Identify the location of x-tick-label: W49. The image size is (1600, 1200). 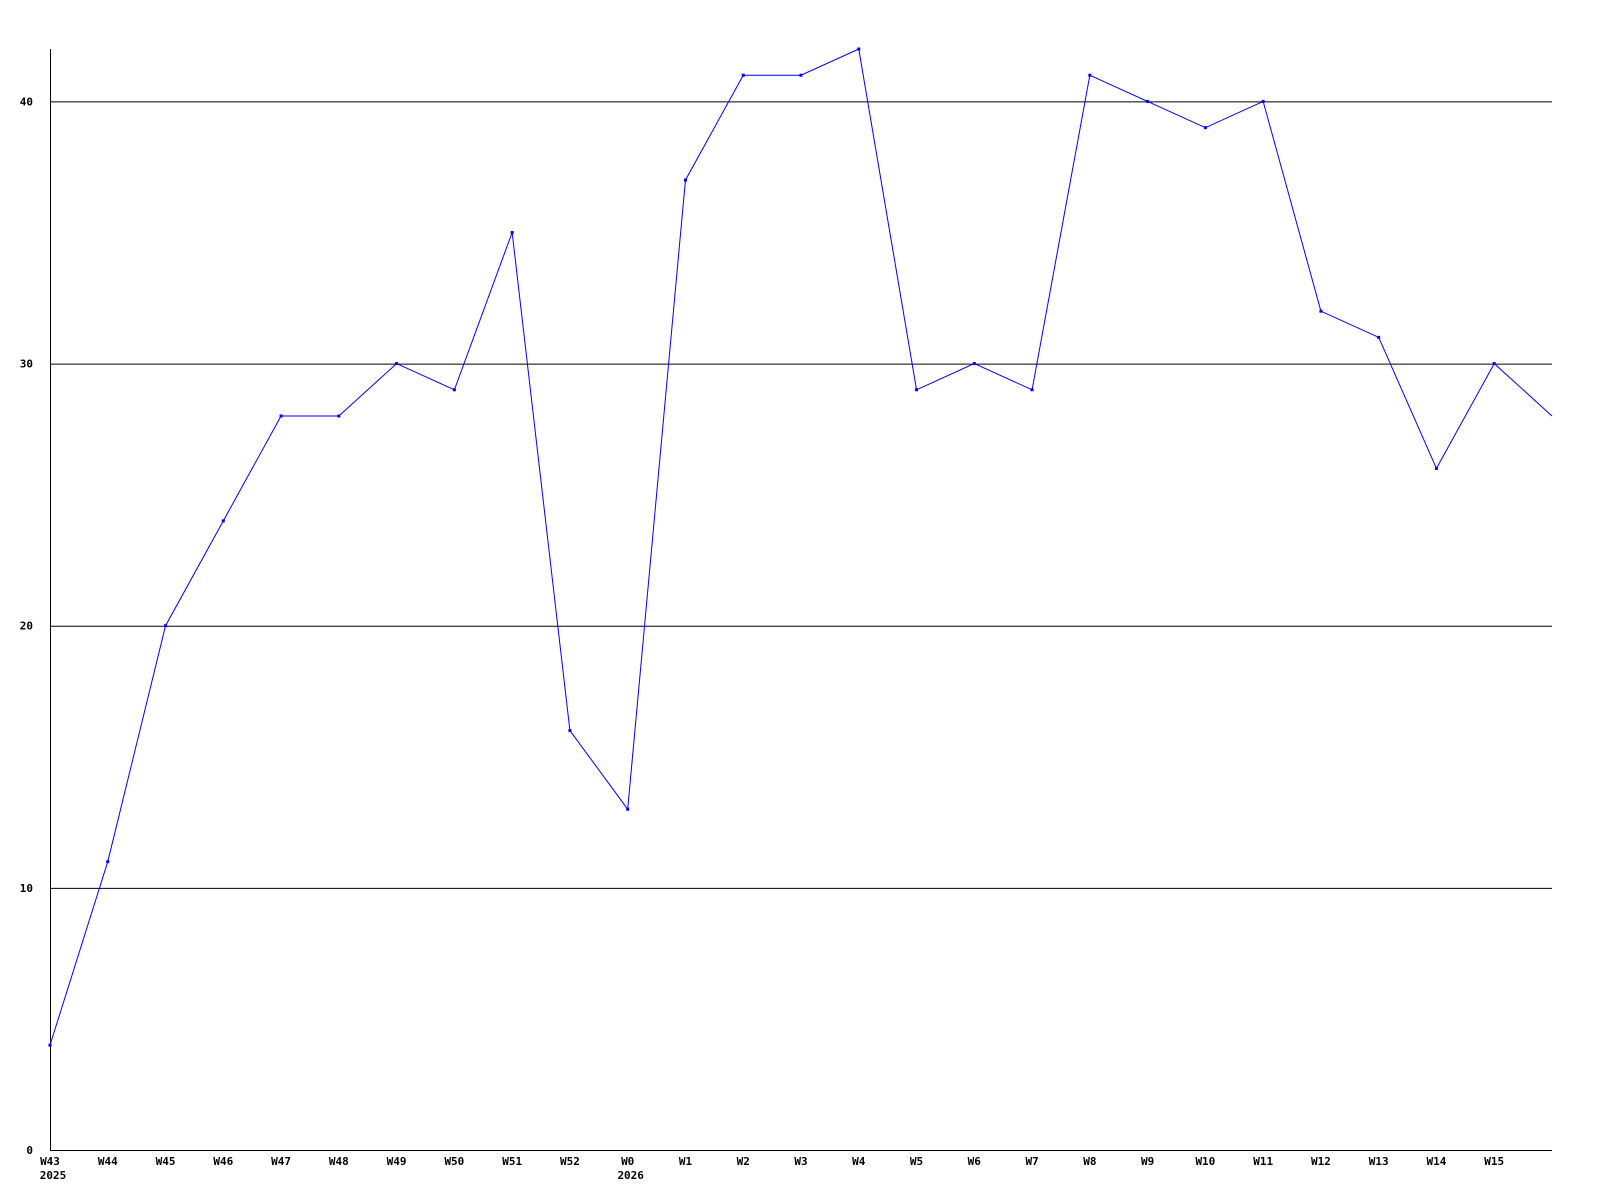
(397, 1161).